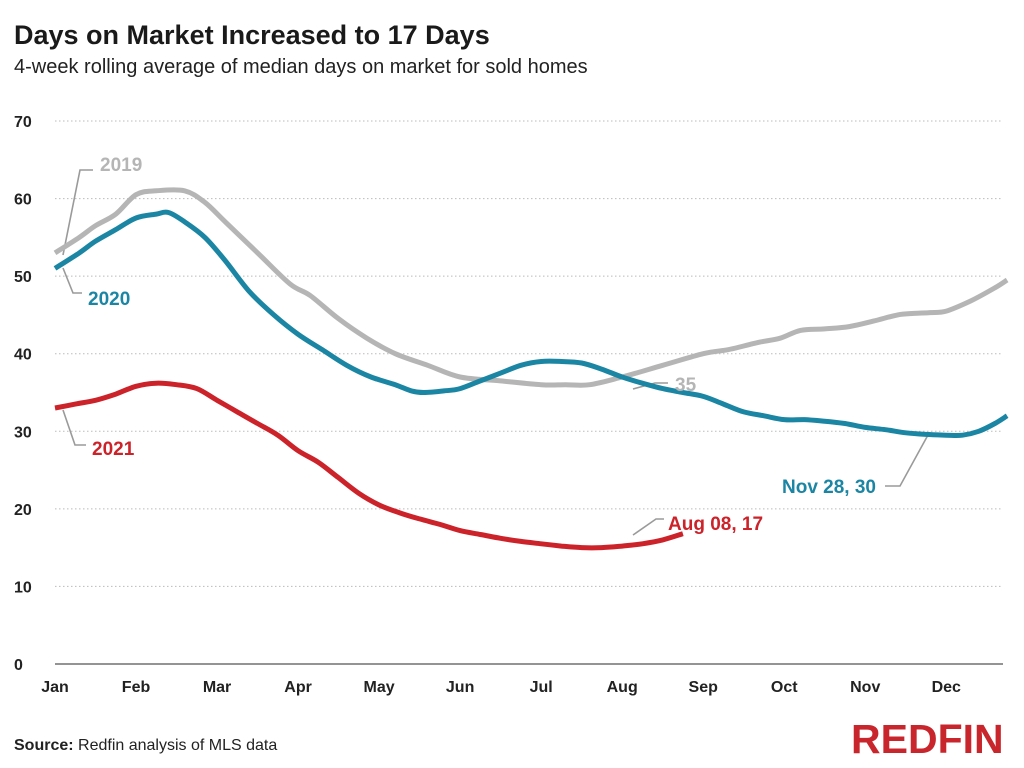 Image resolution: width=1024 pixels, height=768 pixels. What do you see at coordinates (55, 687) in the screenshot?
I see `x-tick-jan: Jan` at bounding box center [55, 687].